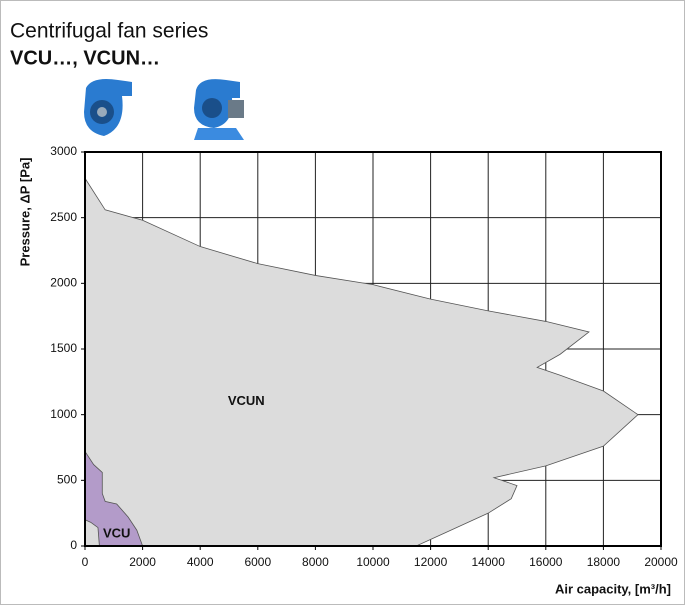  I want to click on chart-title: Centrifugal fan series, so click(109, 31).